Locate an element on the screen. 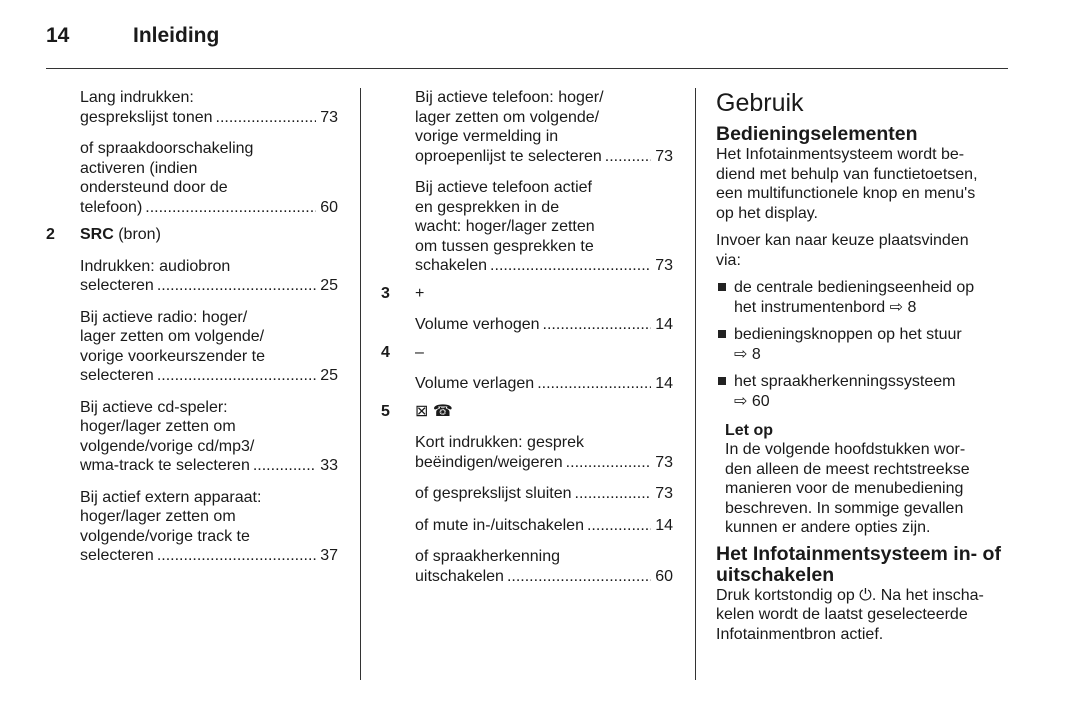 Image resolution: width=1078 pixels, height=720 pixels. page-reference: 37 is located at coordinates (329, 555).